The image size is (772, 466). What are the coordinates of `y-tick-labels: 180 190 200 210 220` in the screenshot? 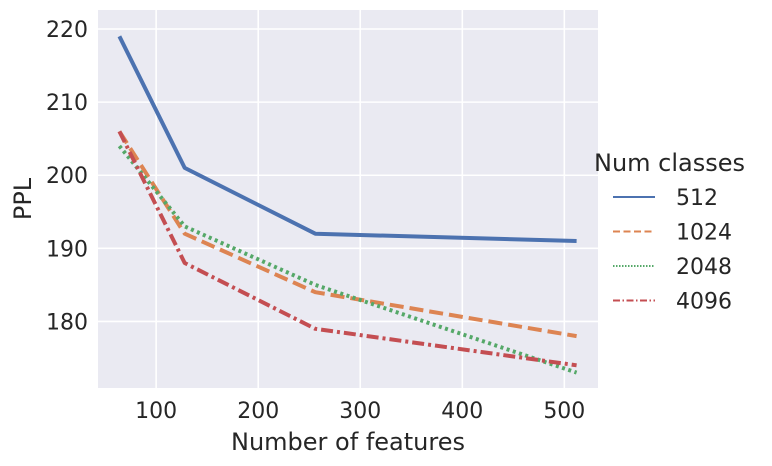 It's located at (67, 176).